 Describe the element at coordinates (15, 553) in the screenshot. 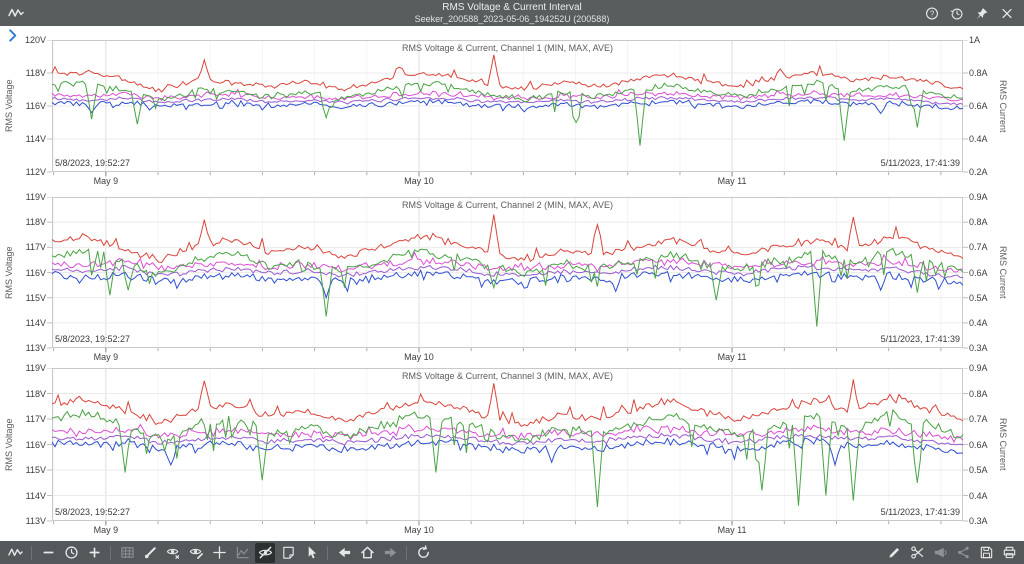

I see `chart-menu-button` at that location.